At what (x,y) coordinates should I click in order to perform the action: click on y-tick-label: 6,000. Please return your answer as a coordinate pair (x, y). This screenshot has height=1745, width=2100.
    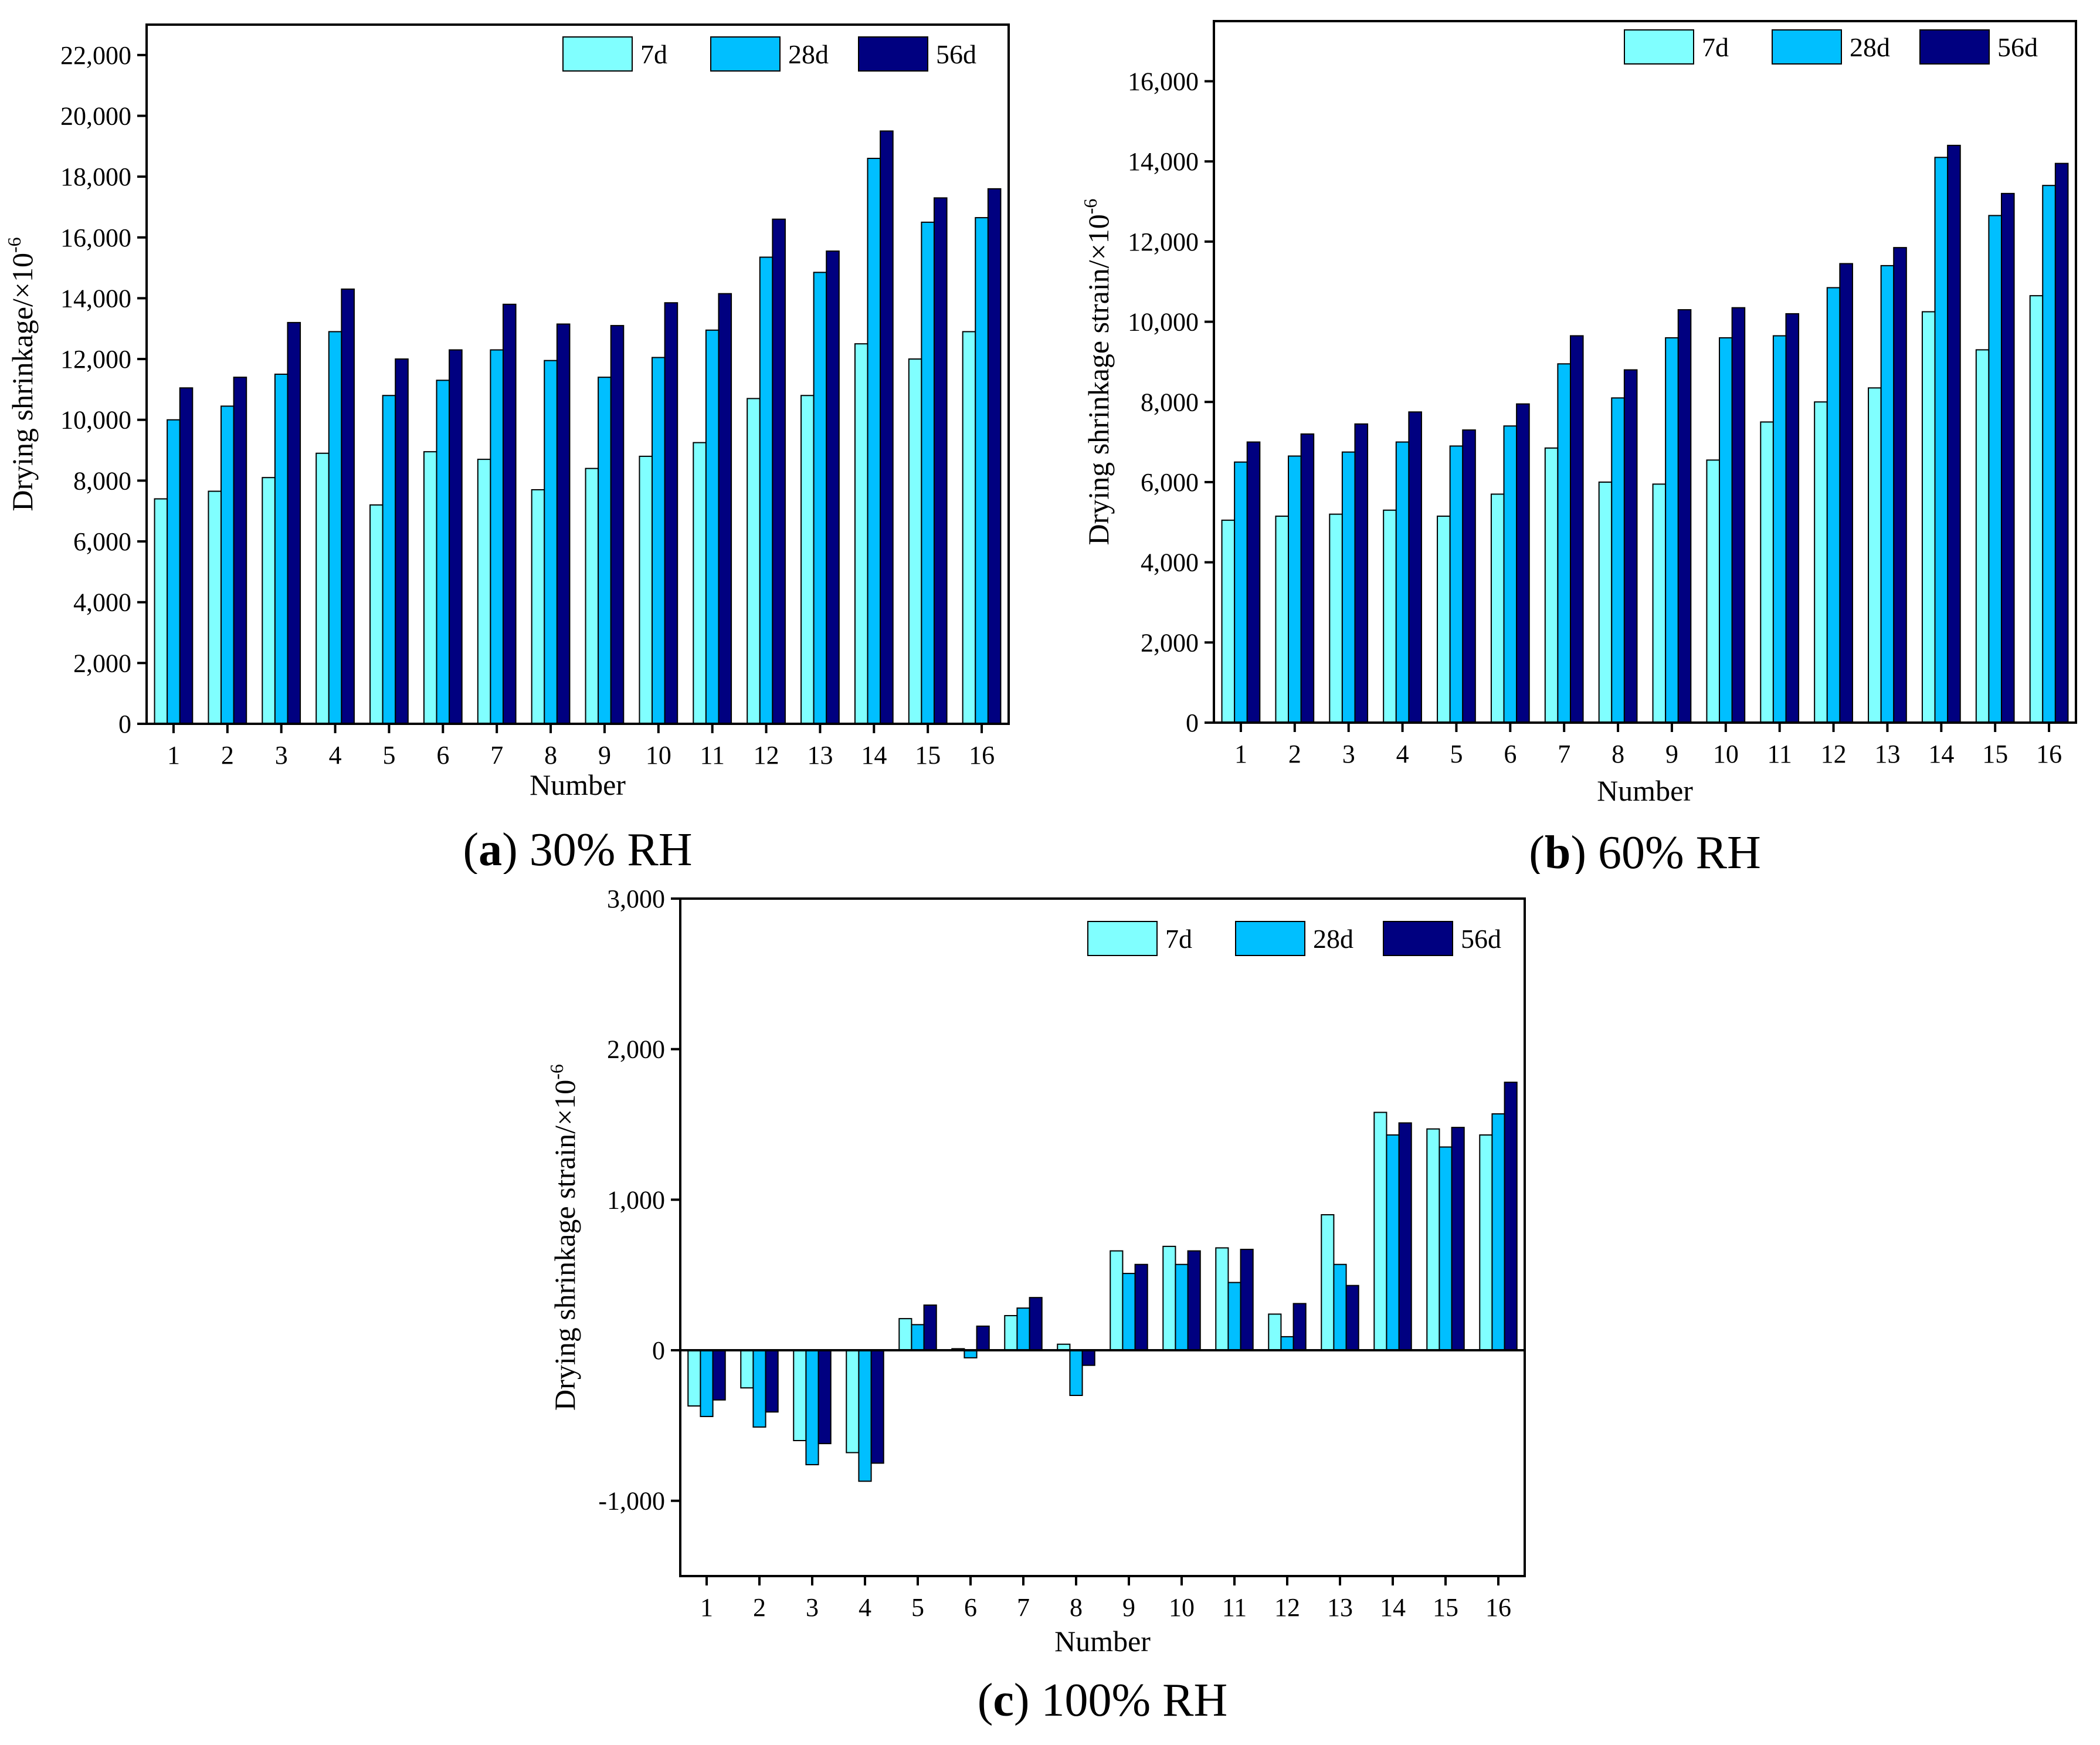
    Looking at the image, I should click on (102, 541).